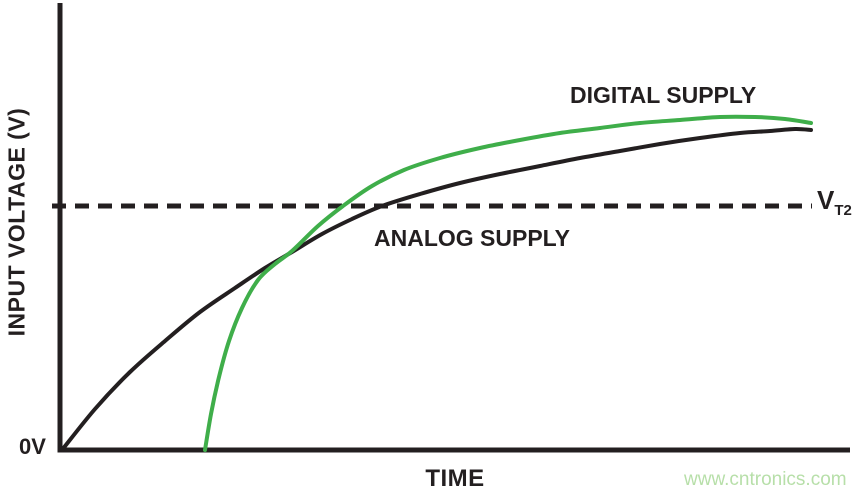 This screenshot has width=867, height=501. Describe the element at coordinates (16, 222) in the screenshot. I see `y-axis-title: INPUT VOLTAGE (V)` at that location.